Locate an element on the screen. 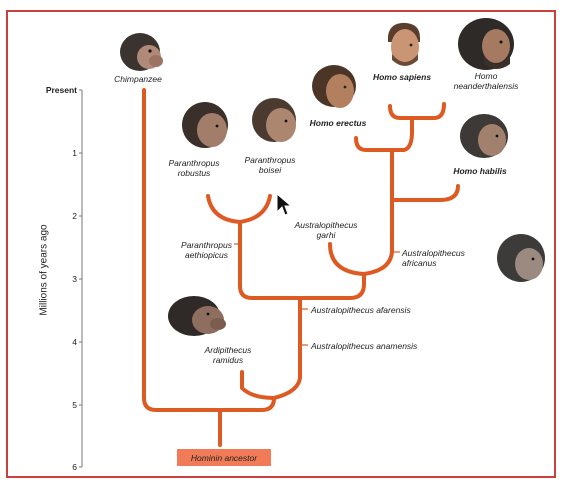 This screenshot has height=486, width=564. branch-anamensis-stem is located at coordinates (287, 355).